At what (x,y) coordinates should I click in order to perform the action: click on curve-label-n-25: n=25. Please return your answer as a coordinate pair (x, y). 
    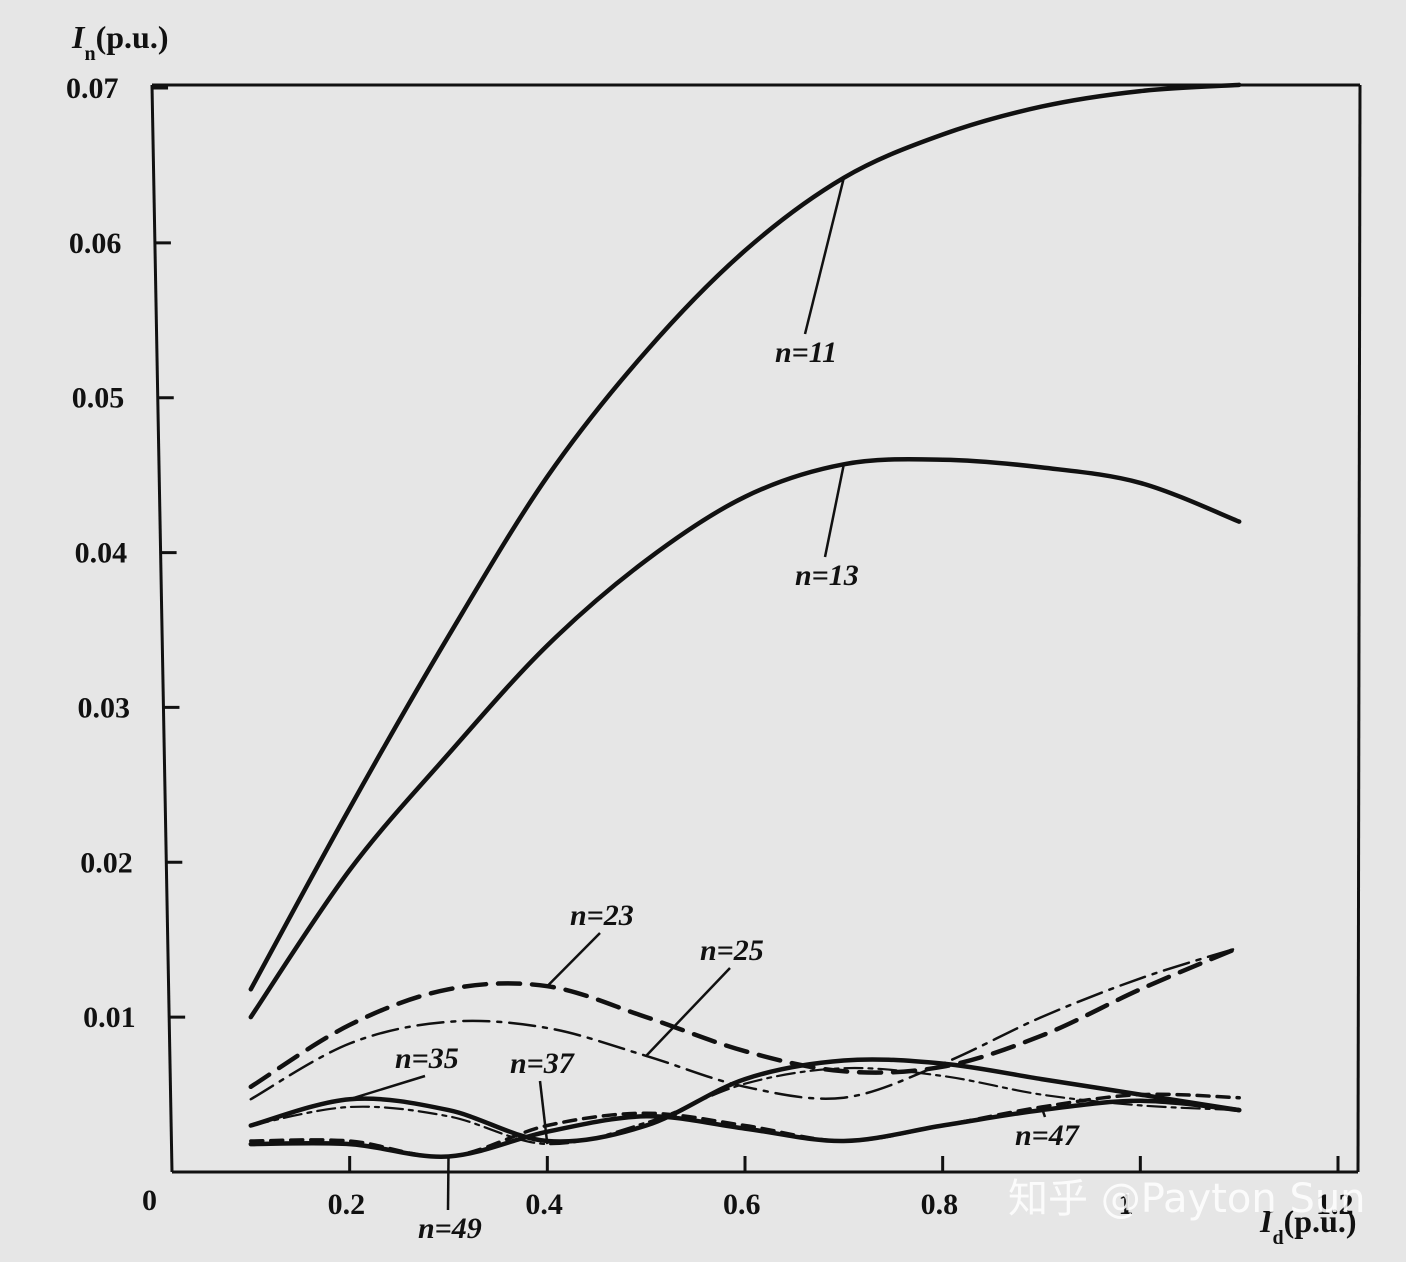
    Looking at the image, I should click on (732, 950).